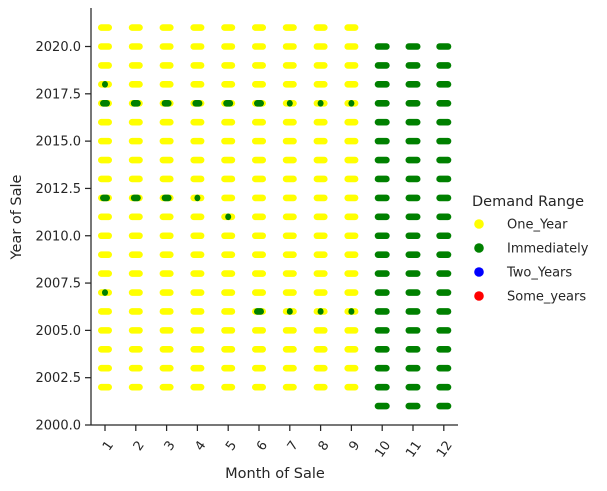 Image resolution: width=607 pixels, height=491 pixels. What do you see at coordinates (546, 297) in the screenshot?
I see `legend-label: Some_years` at bounding box center [546, 297].